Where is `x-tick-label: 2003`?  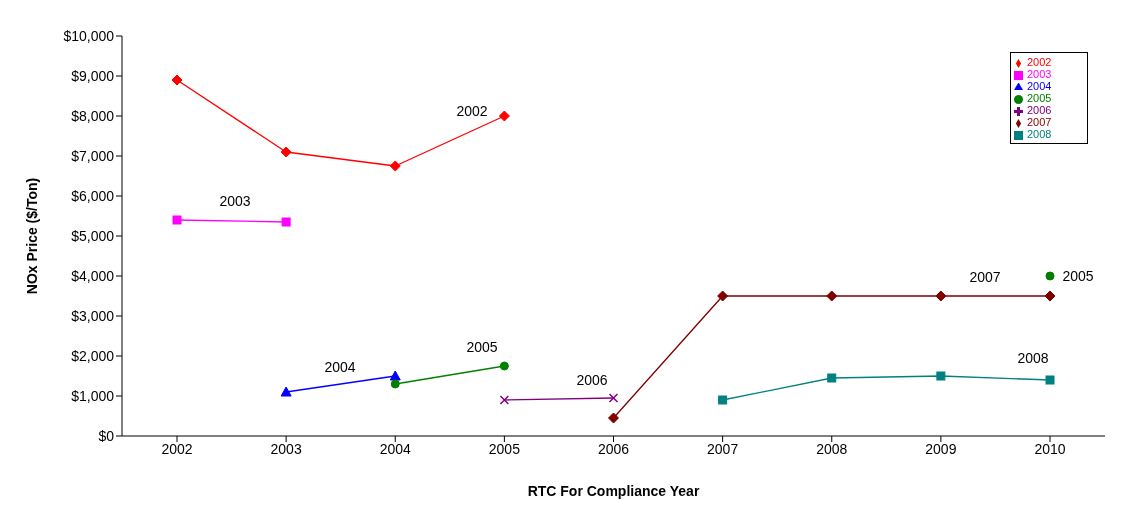
x-tick-label: 2003 is located at coordinates (286, 448).